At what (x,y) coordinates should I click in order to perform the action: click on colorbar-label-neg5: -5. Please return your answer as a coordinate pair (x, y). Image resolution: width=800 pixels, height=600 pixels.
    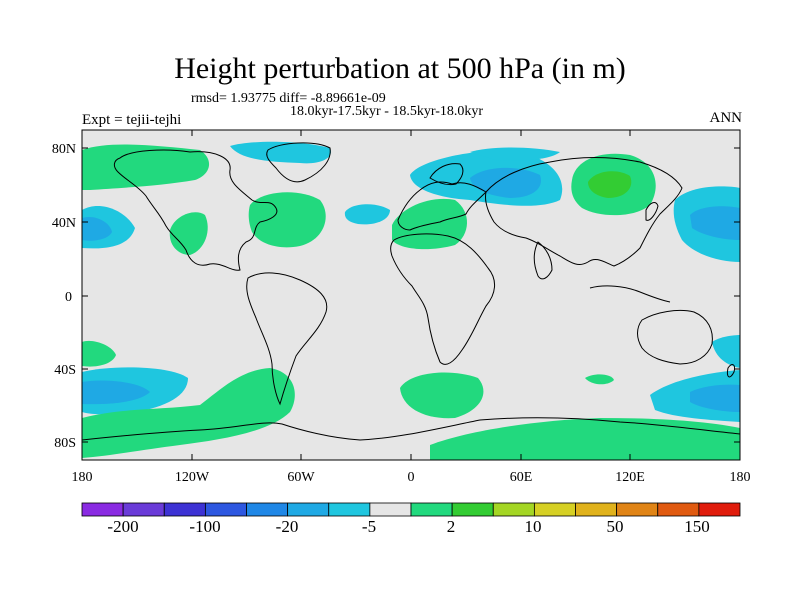
    Looking at the image, I should click on (369, 526).